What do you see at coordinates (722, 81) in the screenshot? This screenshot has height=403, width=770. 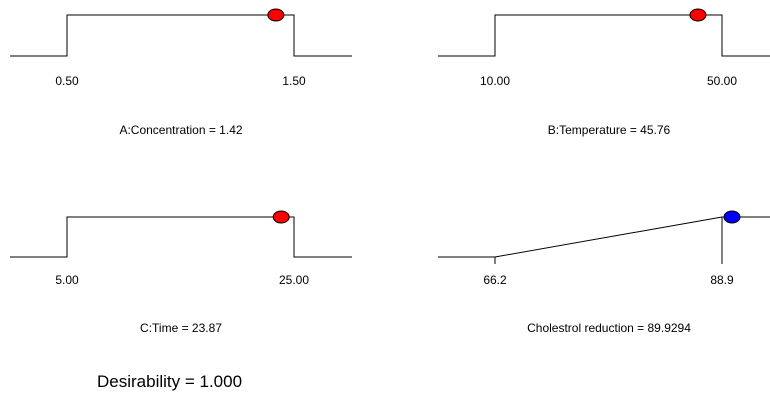 I see `tick-high: 50.00` at bounding box center [722, 81].